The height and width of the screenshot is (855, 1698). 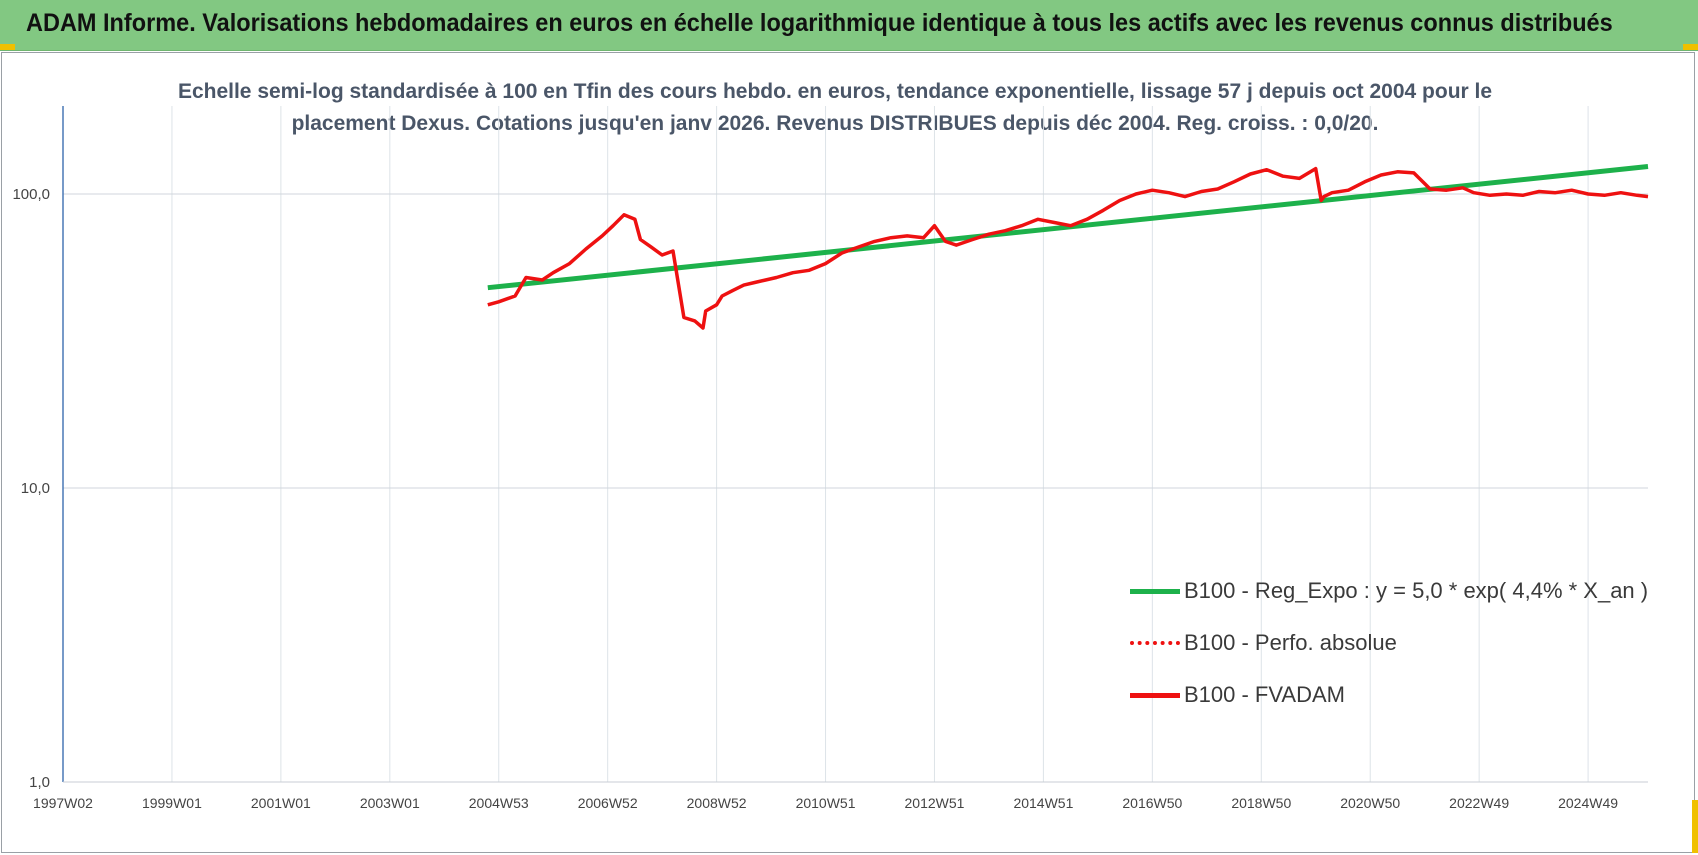 What do you see at coordinates (499, 803) in the screenshot?
I see `x-tick-label: 2004W53` at bounding box center [499, 803].